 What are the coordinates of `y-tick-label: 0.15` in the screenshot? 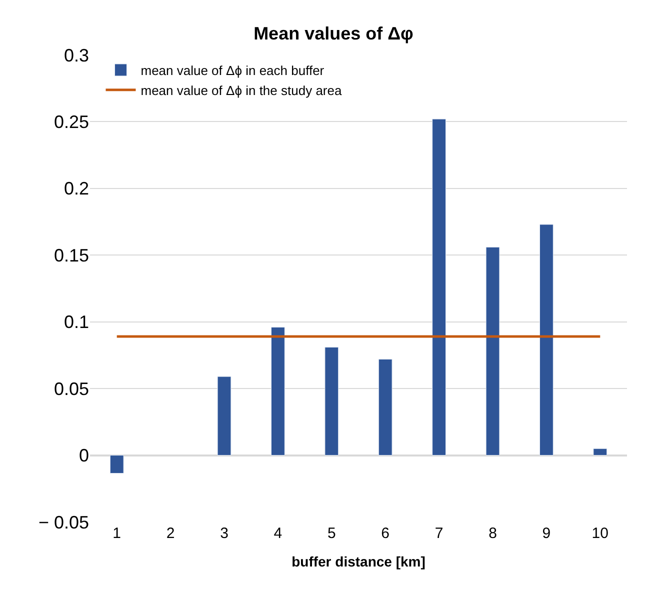 It's located at (71, 255).